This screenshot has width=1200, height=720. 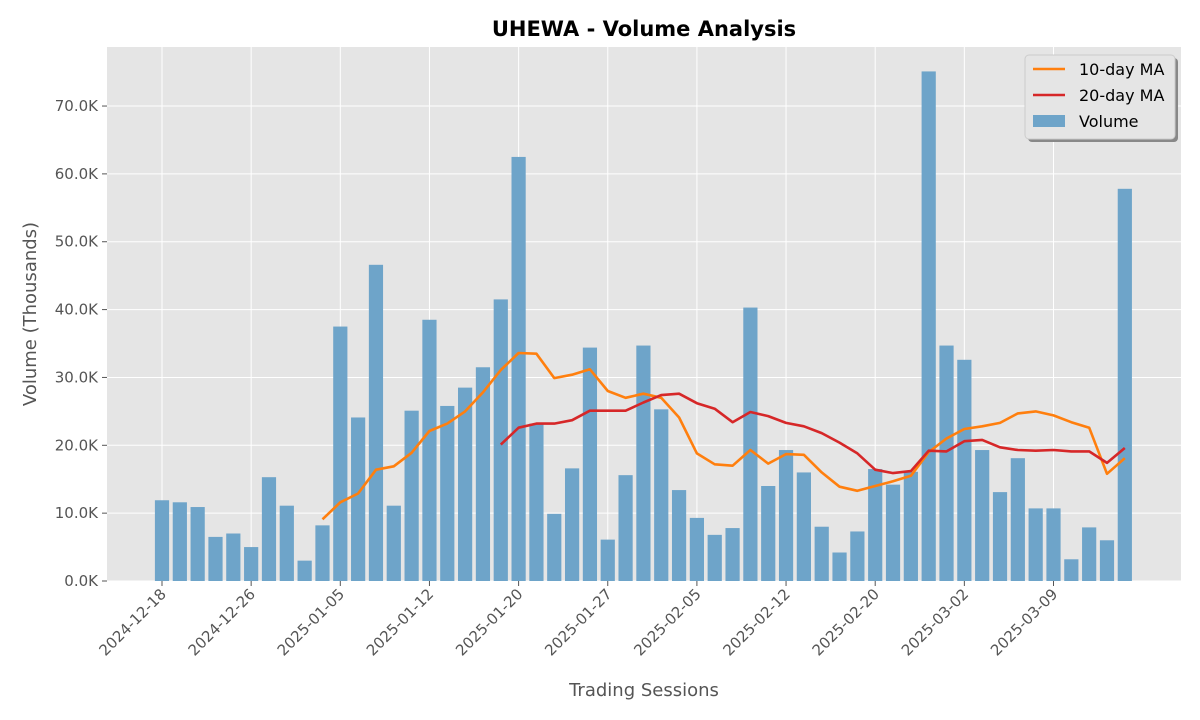 What do you see at coordinates (400, 622) in the screenshot?
I see `x-tick-label: 2025-01-12` at bounding box center [400, 622].